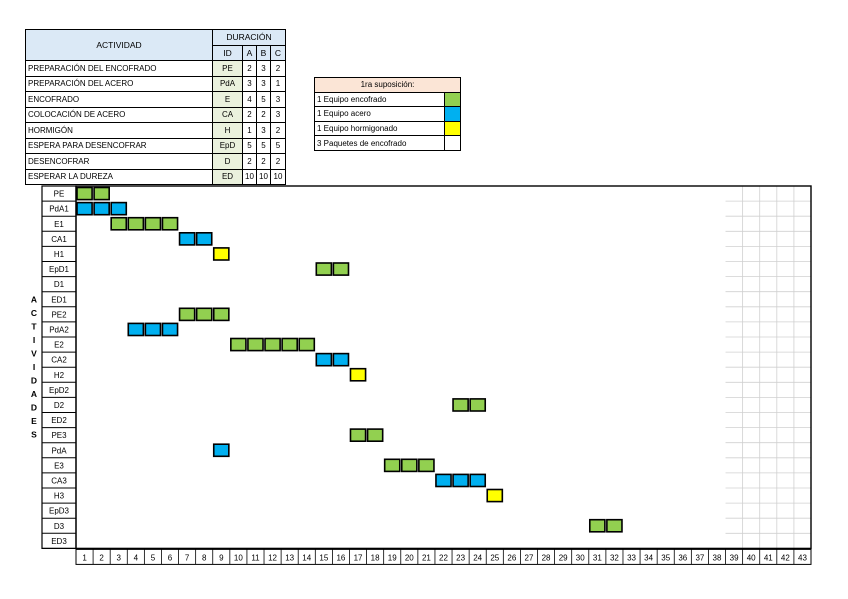 Image resolution: width=848 pixels, height=599 pixels. I want to click on row-label: ED1, so click(59, 299).